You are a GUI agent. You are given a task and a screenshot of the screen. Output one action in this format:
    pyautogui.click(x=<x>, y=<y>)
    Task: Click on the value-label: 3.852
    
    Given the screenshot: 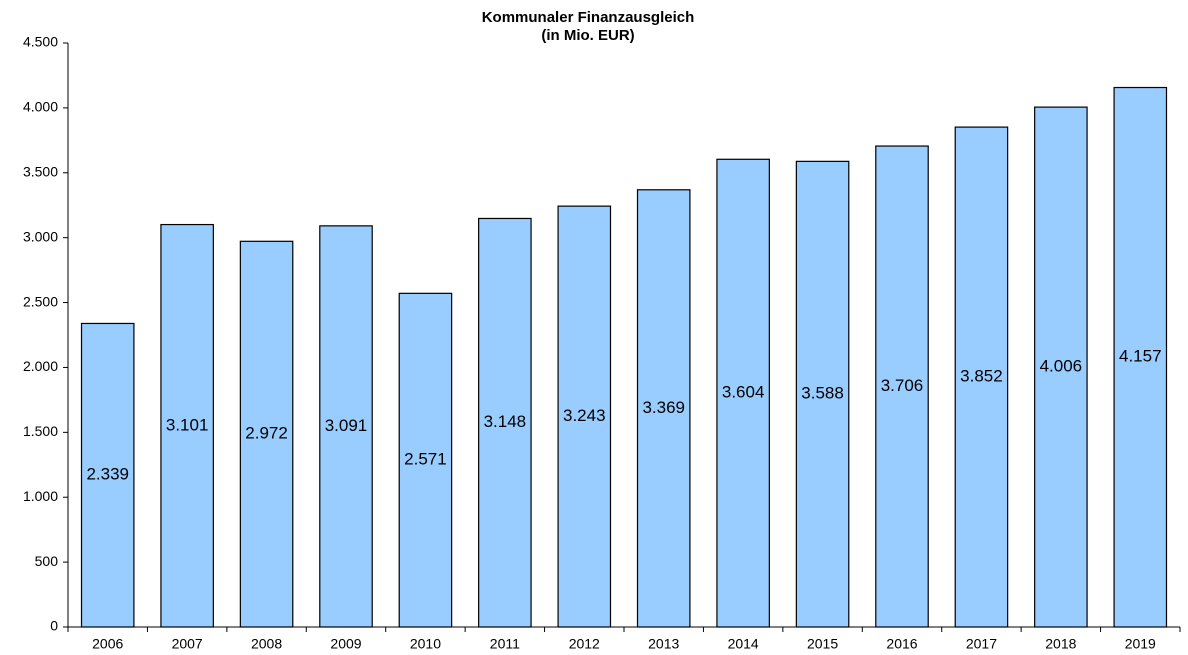 What is the action you would take?
    pyautogui.click(x=981, y=376)
    